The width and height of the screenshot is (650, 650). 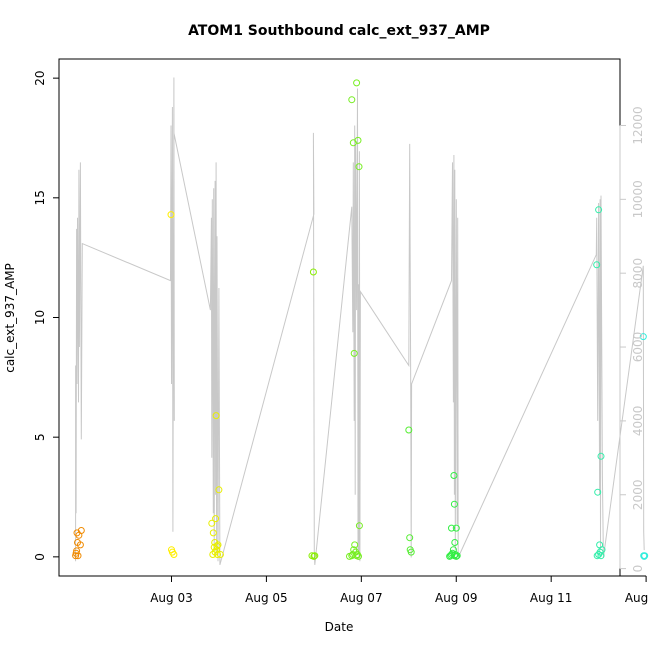 What do you see at coordinates (171, 598) in the screenshot?
I see `x-tick-label: Aug 03` at bounding box center [171, 598].